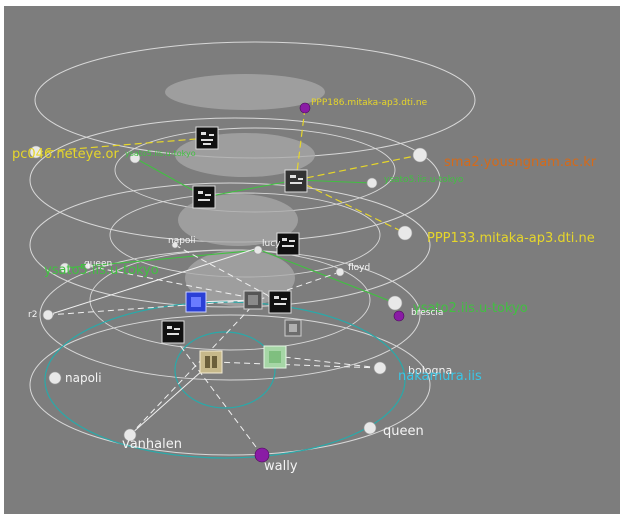 The height and width of the screenshot is (523, 624). Describe the element at coordinates (196, 302) in the screenshot. I see `blue-cube-icon` at that location.